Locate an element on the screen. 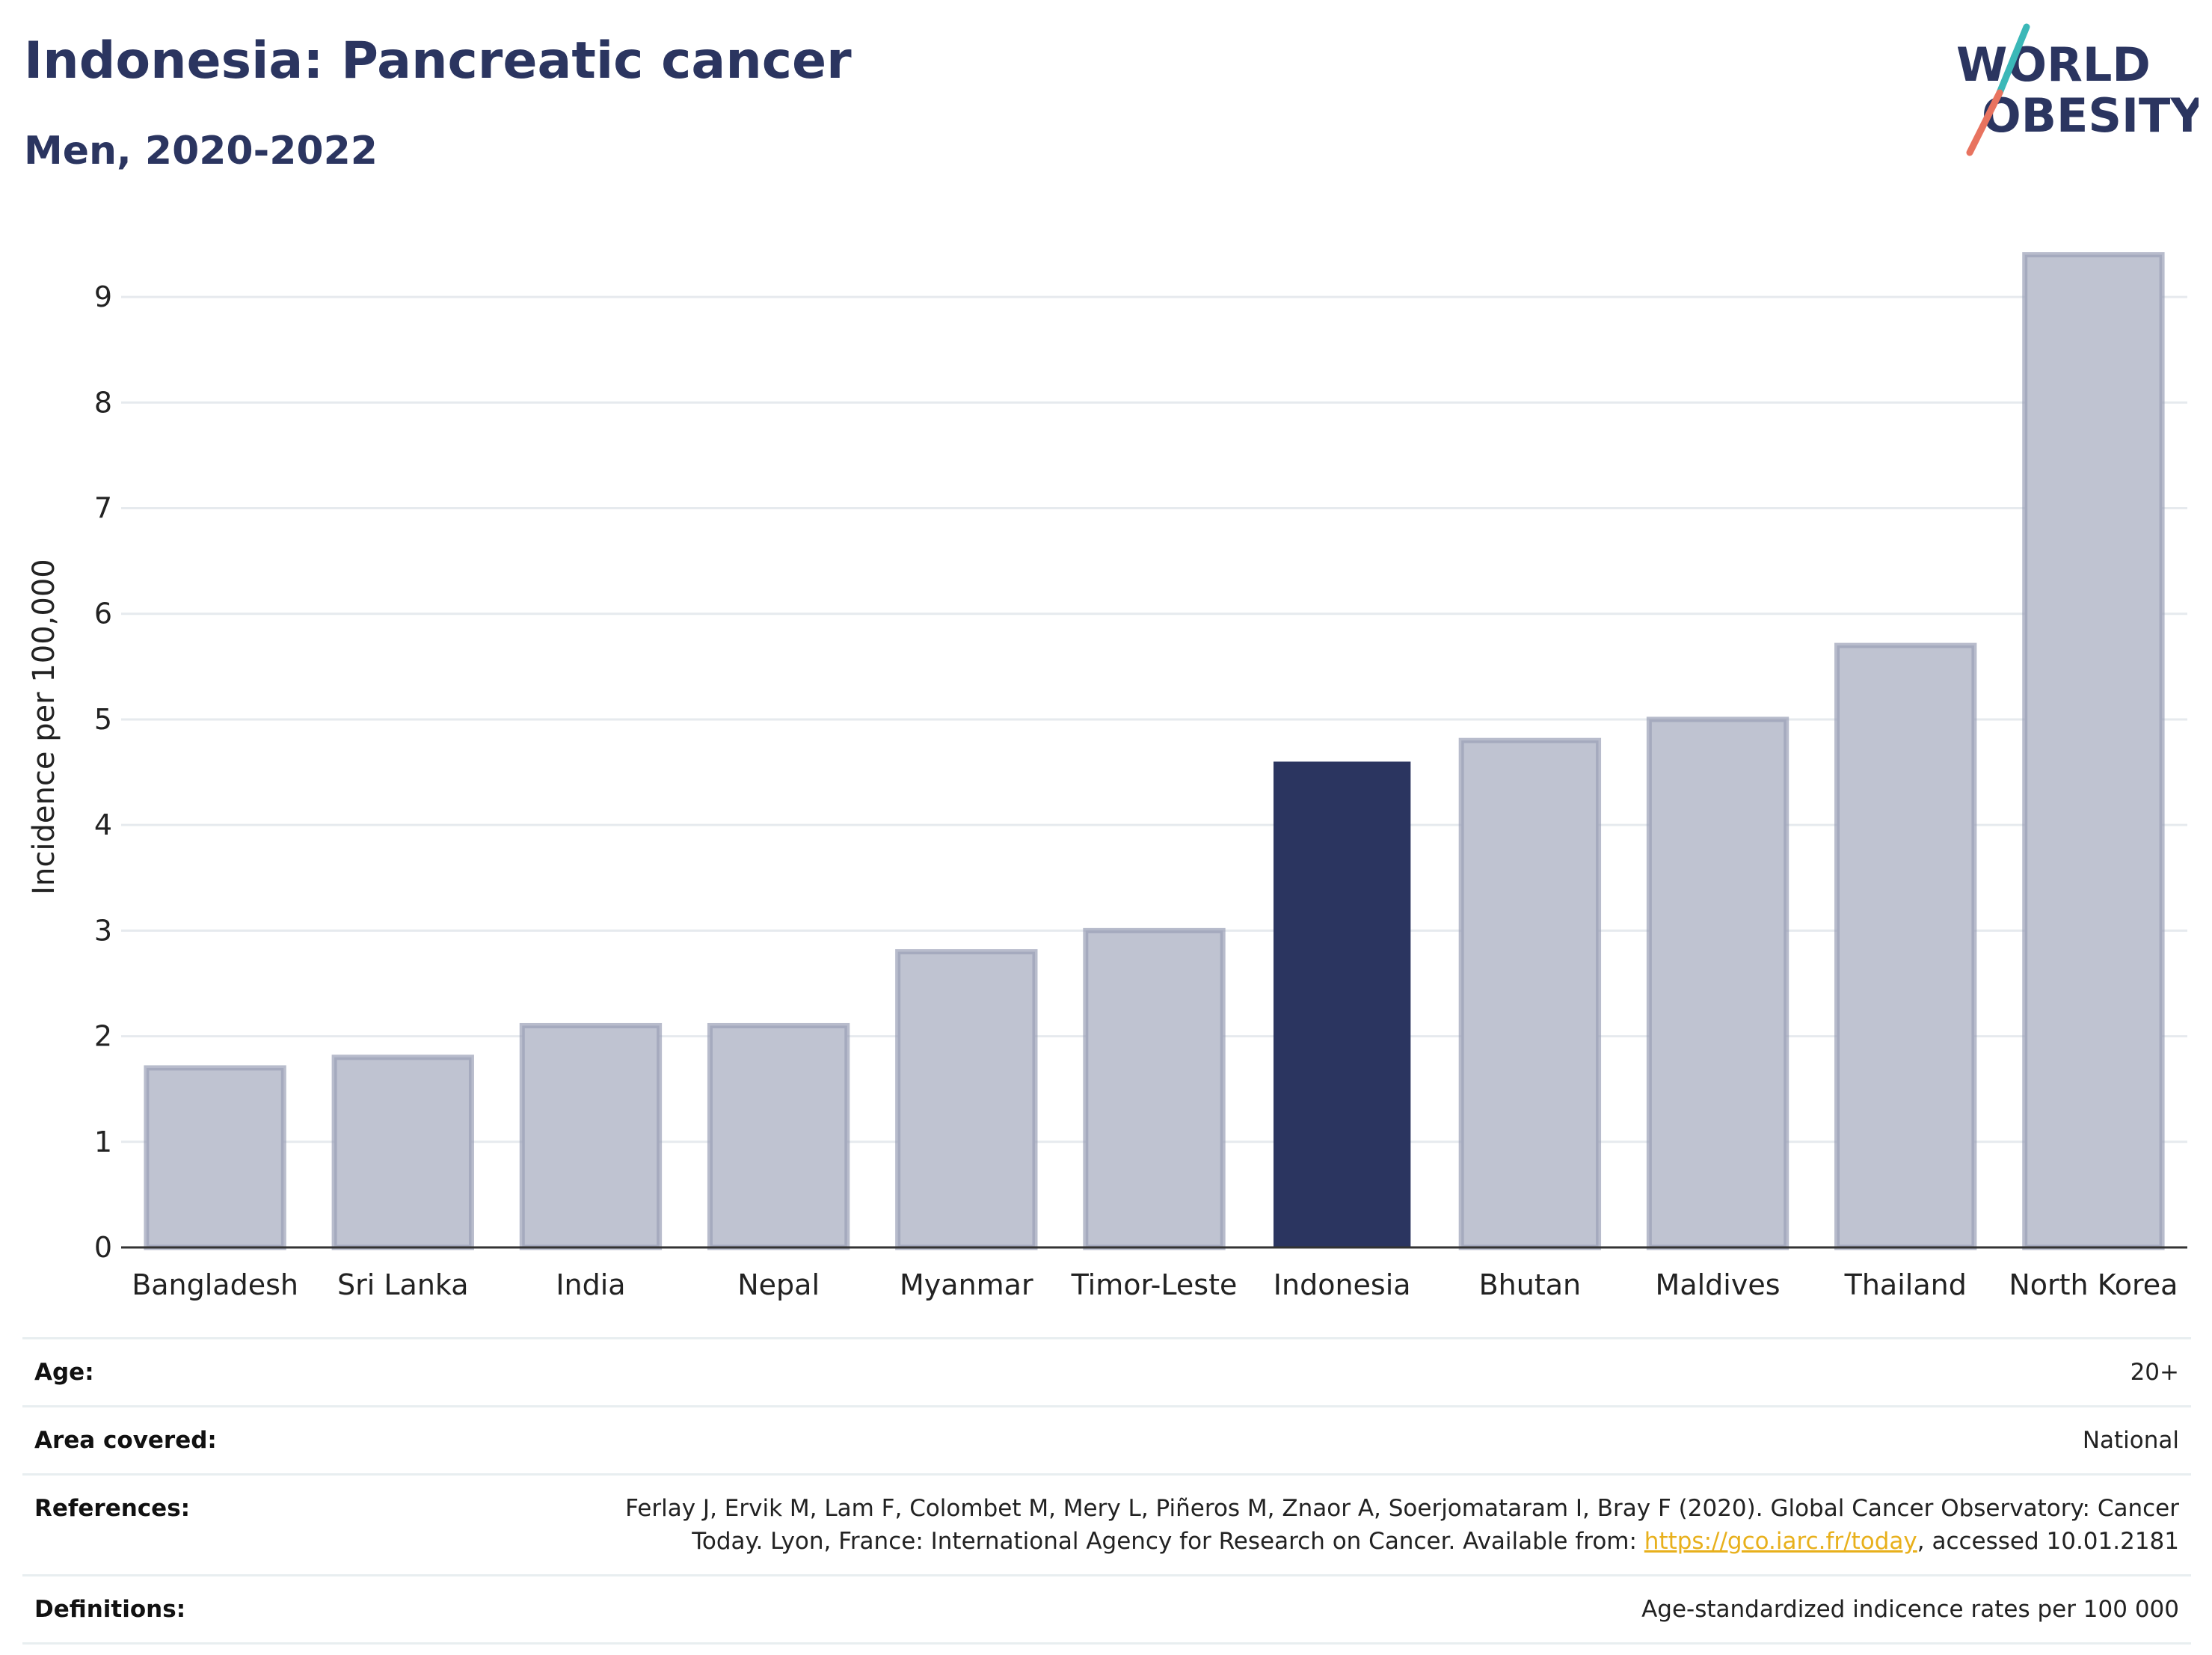 This screenshot has height=1655, width=2212. y-tick-label: 7 is located at coordinates (103, 508).